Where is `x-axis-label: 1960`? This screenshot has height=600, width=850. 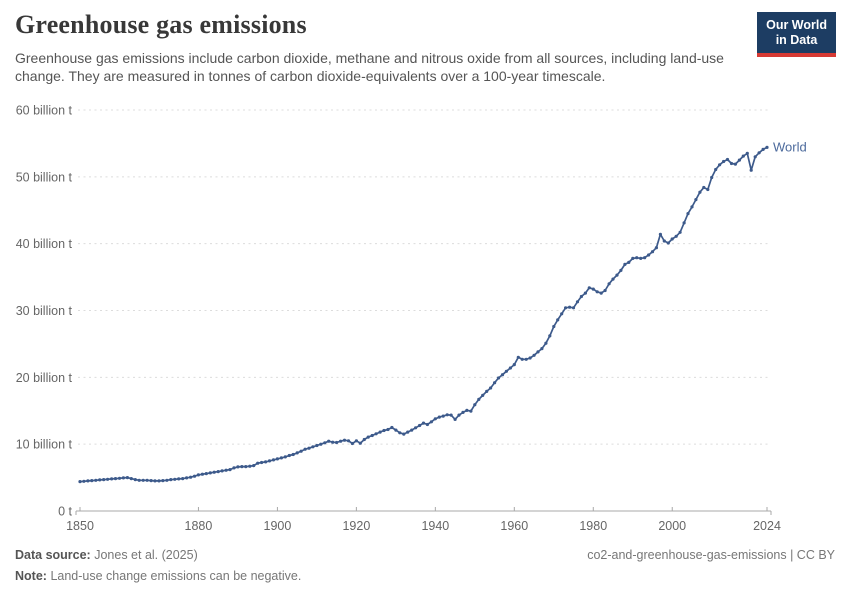 x-axis-label: 1960 is located at coordinates (514, 526).